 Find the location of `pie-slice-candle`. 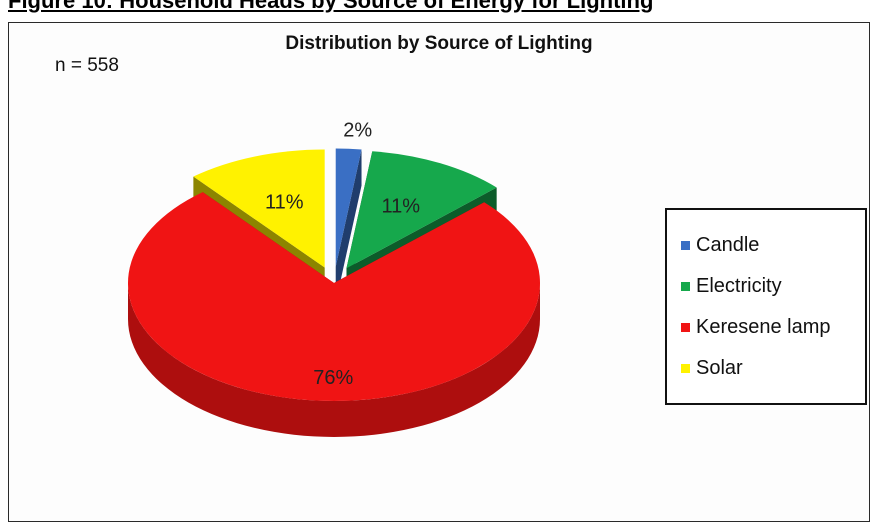

pie-slice-candle is located at coordinates (348, 225).